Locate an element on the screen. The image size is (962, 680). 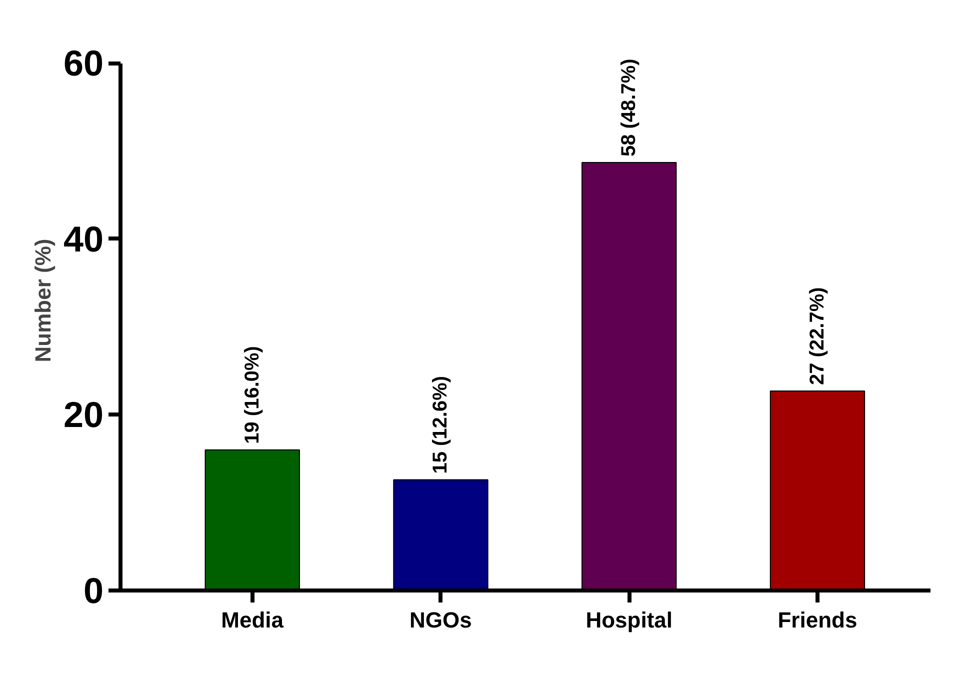
data-label: 58 (48.7%) is located at coordinates (629, 107).